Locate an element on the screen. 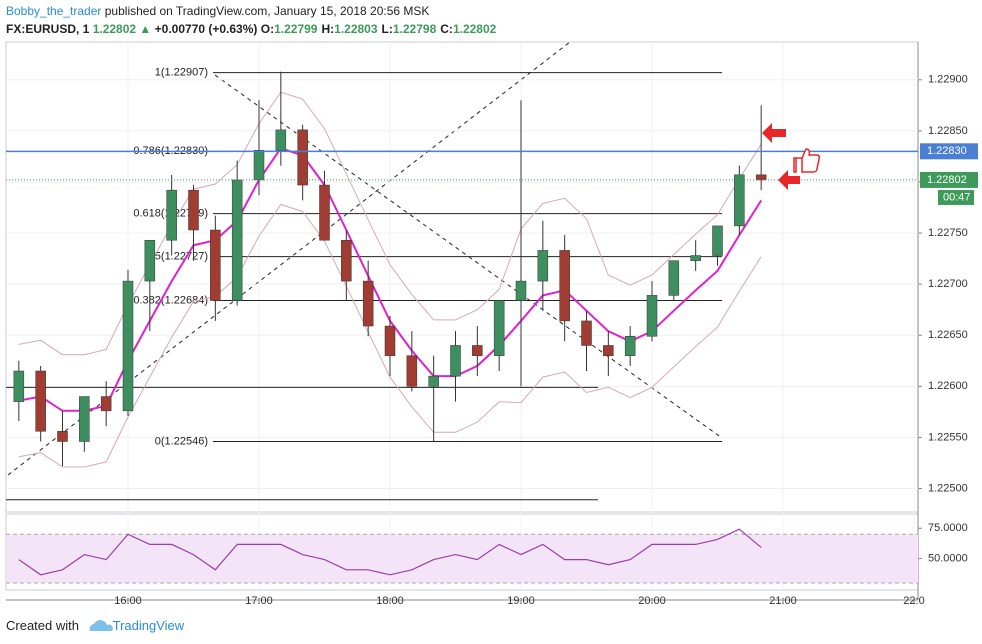  marker-badge is located at coordinates (949, 151).